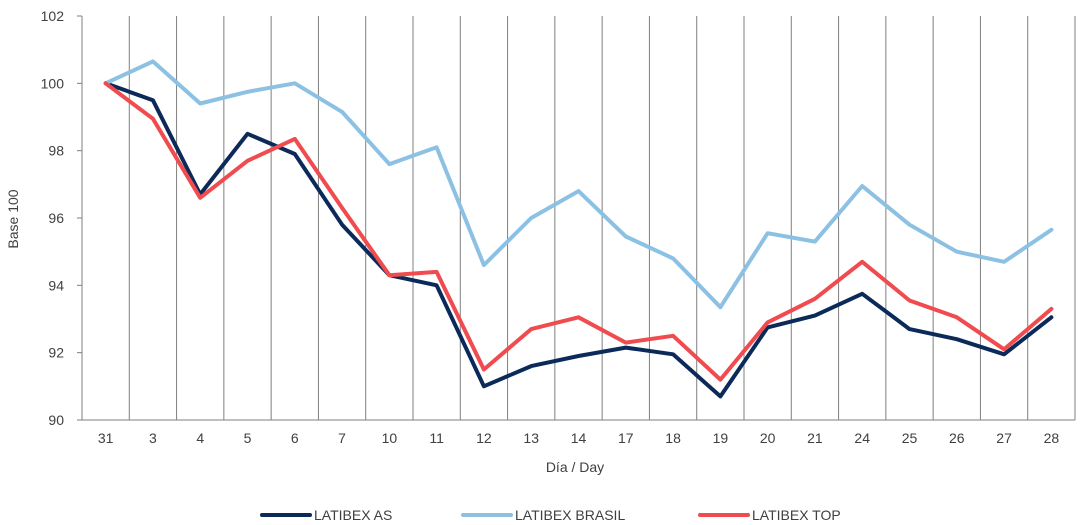 The width and height of the screenshot is (1084, 525). Describe the element at coordinates (390, 438) in the screenshot. I see `x-tick-label: 10` at that location.